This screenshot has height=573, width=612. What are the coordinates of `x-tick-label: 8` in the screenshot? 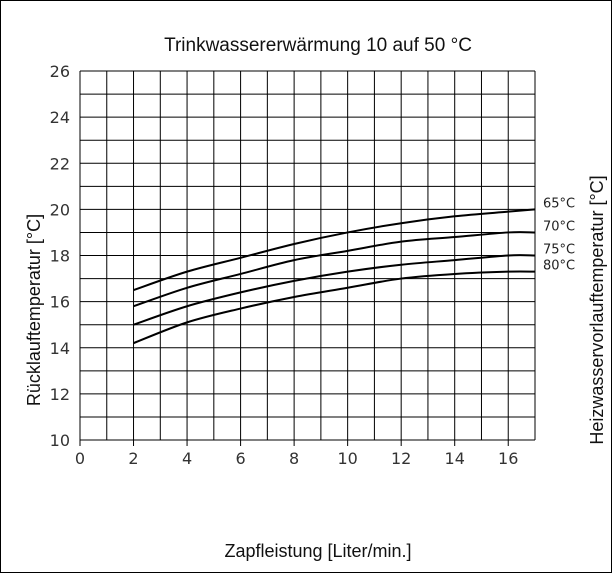 It's located at (294, 458).